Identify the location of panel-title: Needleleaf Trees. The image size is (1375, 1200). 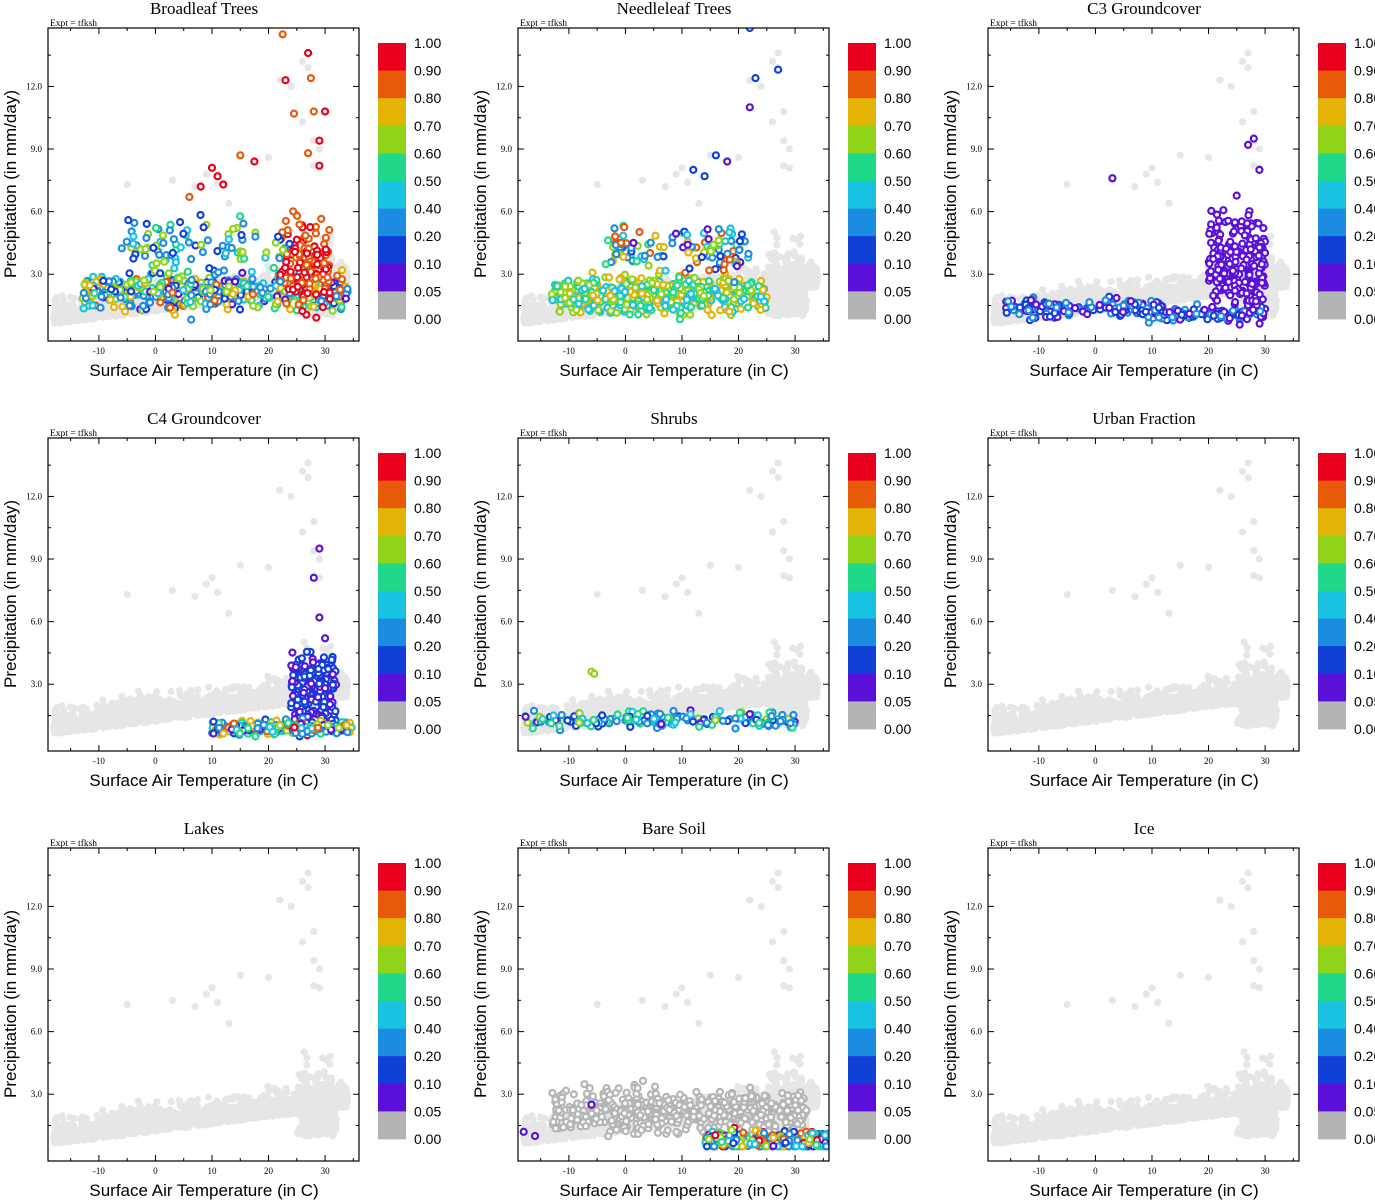
(674, 9).